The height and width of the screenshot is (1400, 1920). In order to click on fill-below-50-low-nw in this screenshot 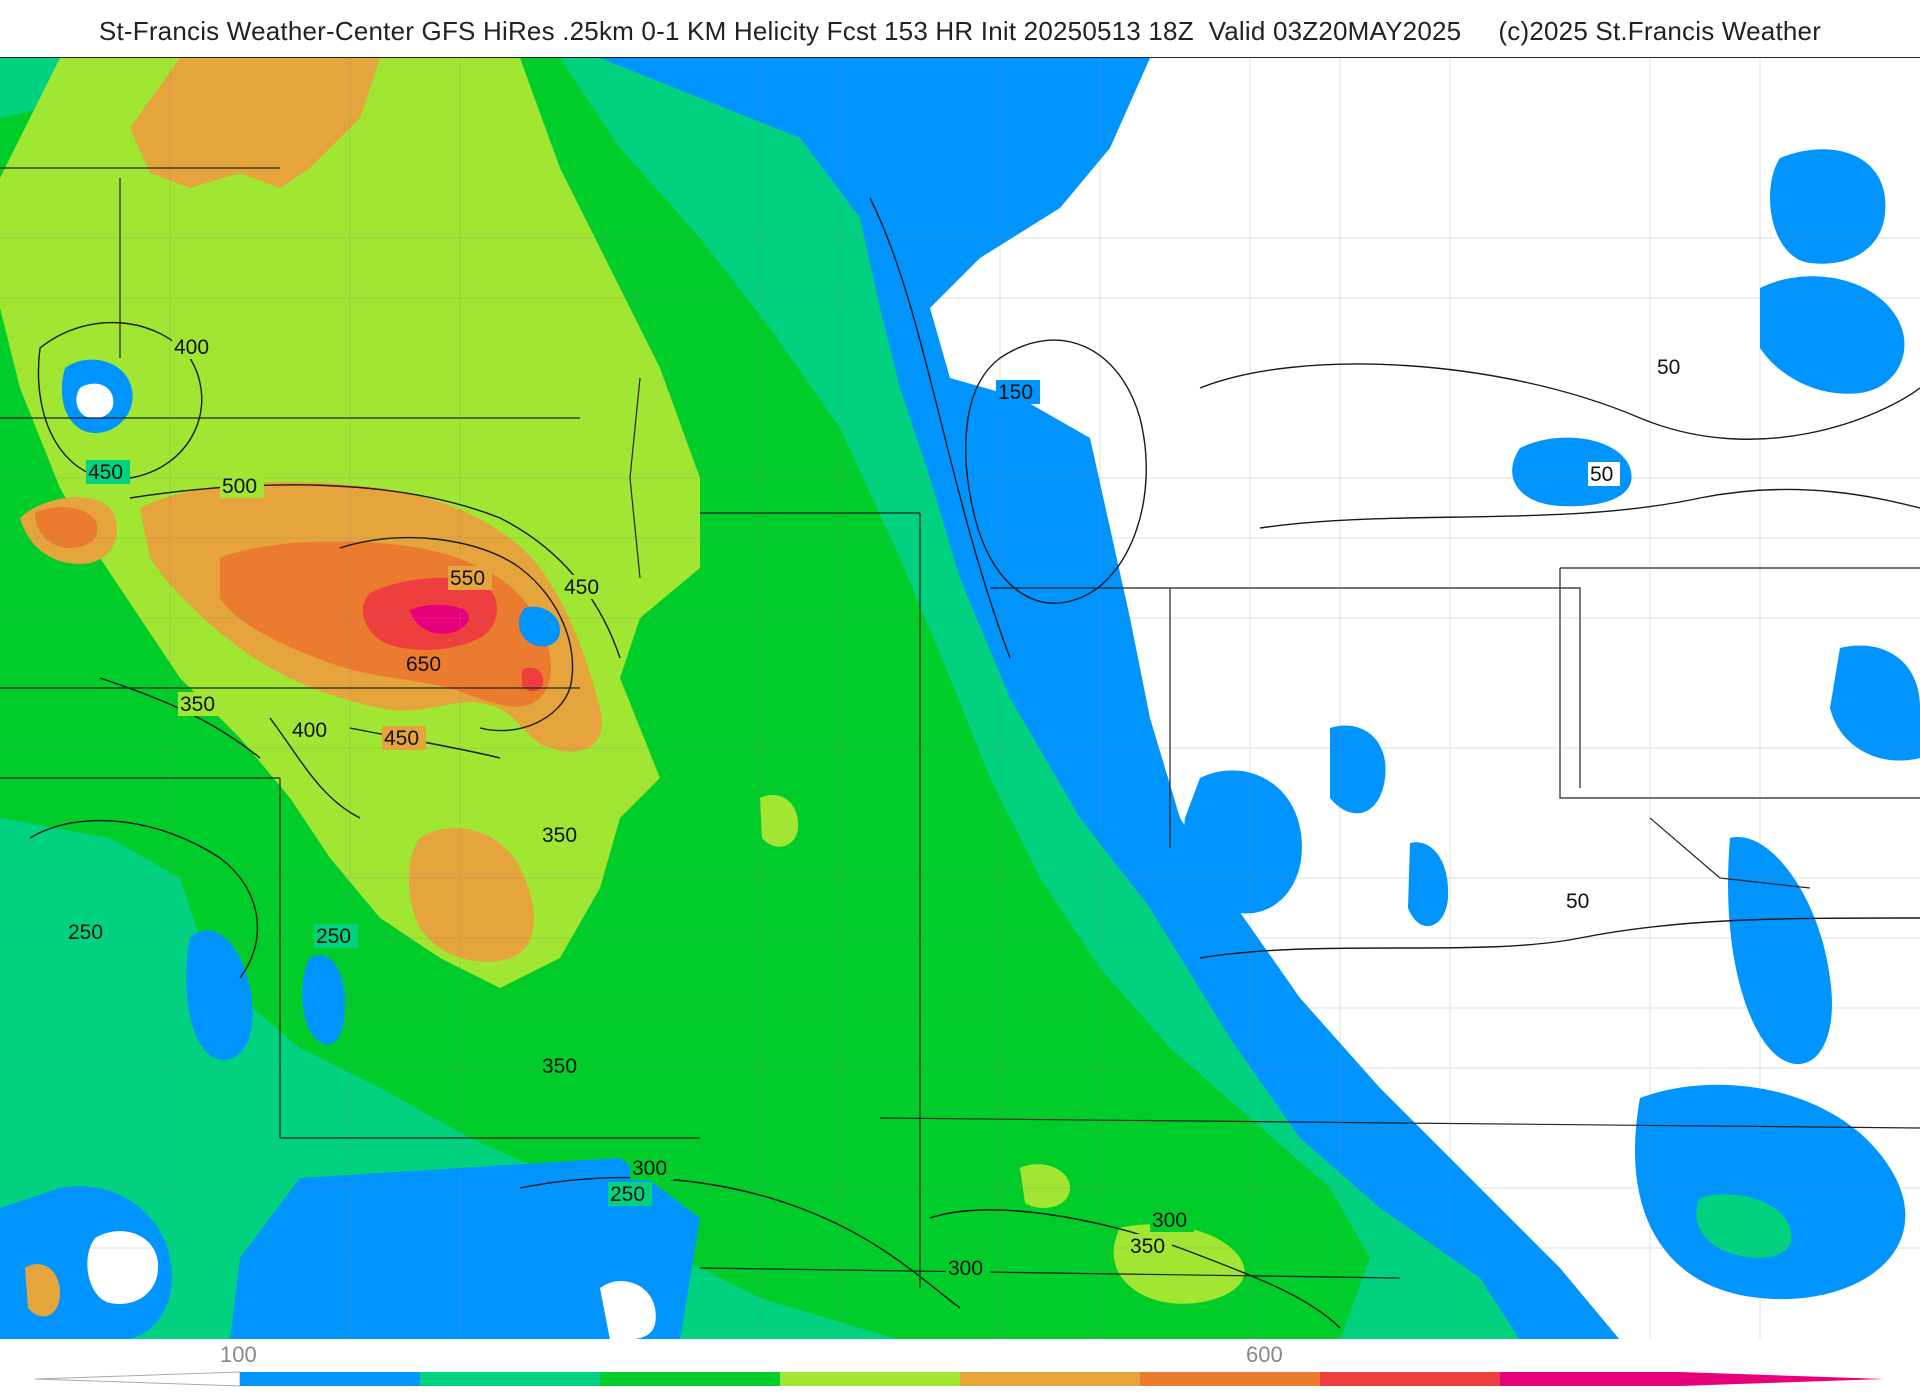, I will do `click(95, 401)`.